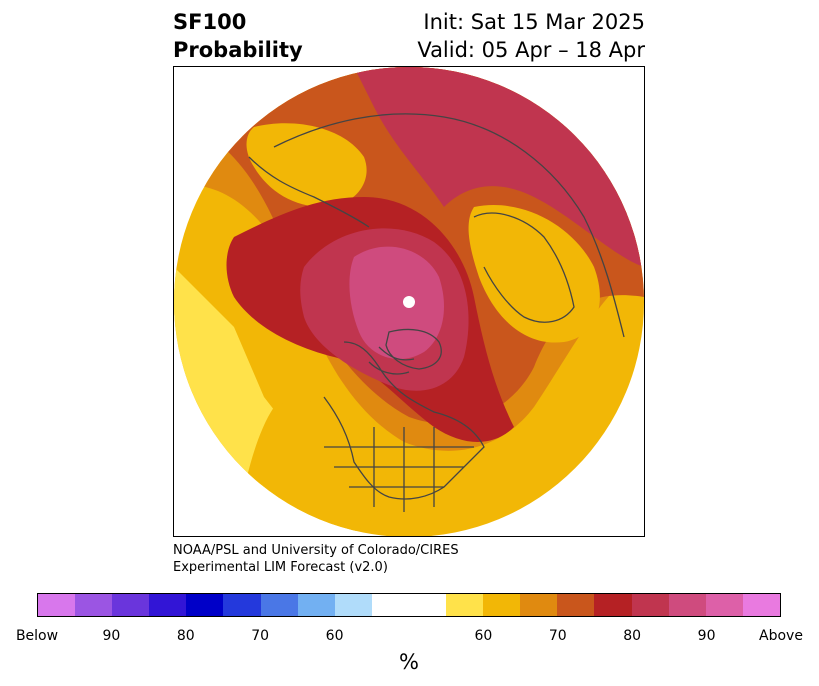 Image resolution: width=819 pixels, height=686 pixels. Describe the element at coordinates (524, 267) in the screenshot. I see `coast-europe` at that location.